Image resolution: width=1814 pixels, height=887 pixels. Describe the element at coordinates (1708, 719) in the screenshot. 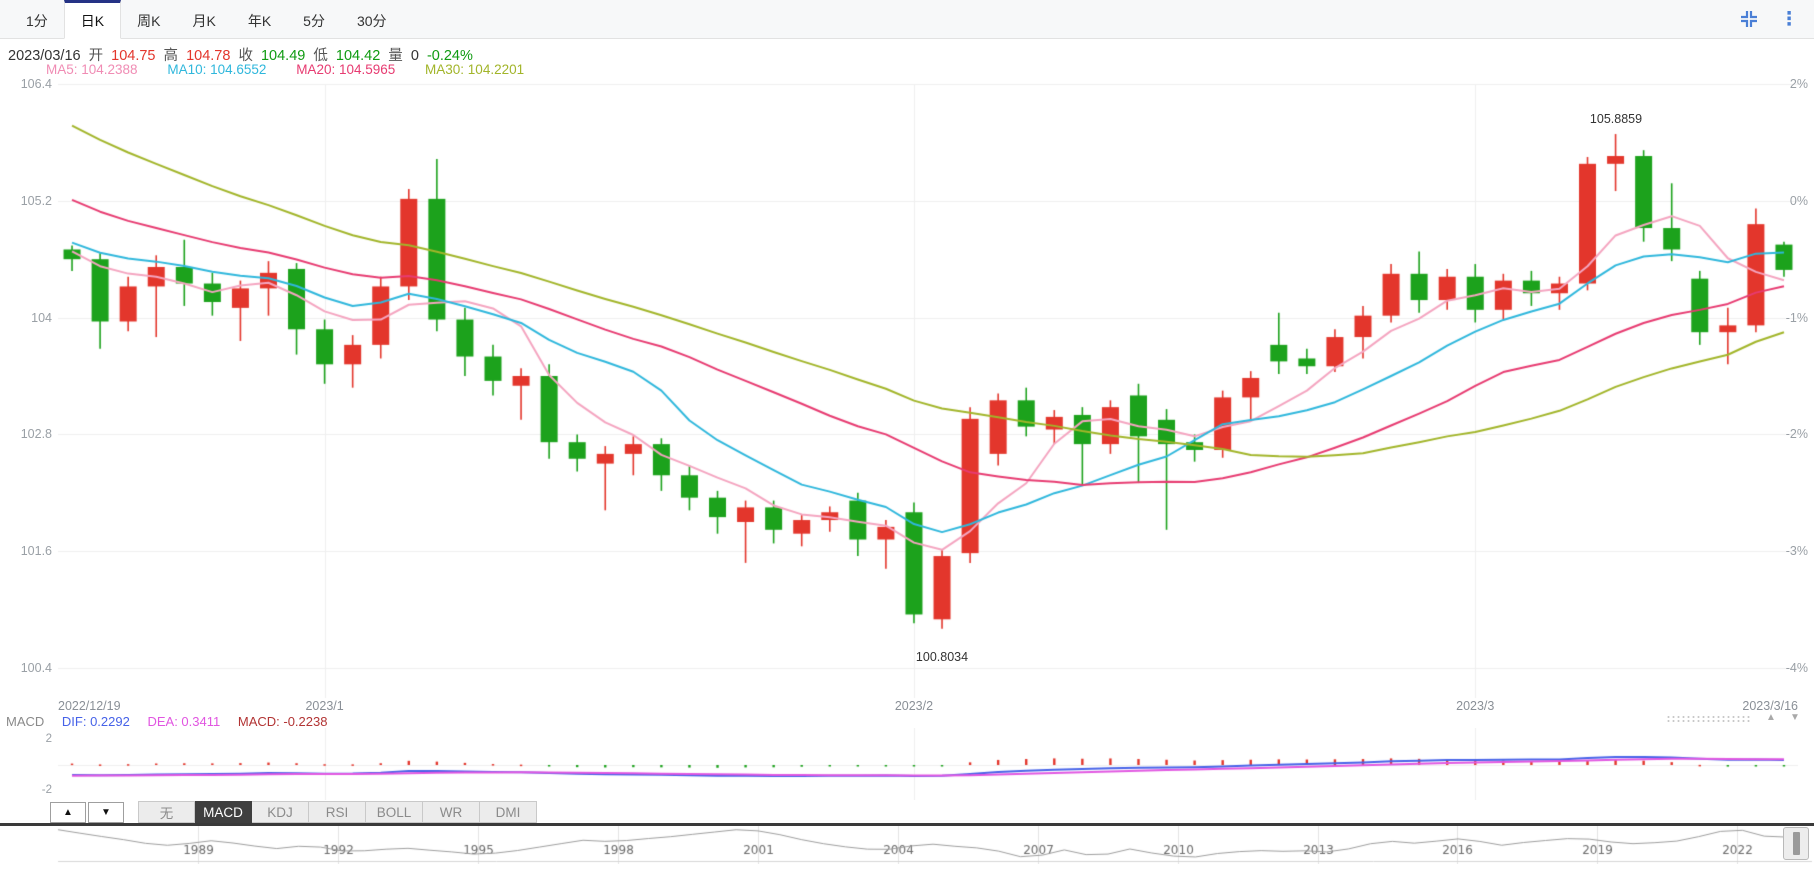

I see `zoom-drag-bar` at that location.